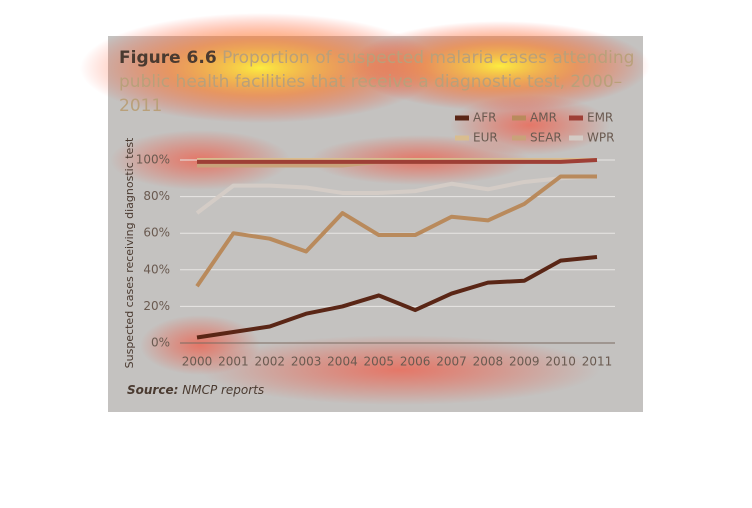 The width and height of the screenshot is (752, 508). Describe the element at coordinates (546, 138) in the screenshot. I see `legend-label: SEAR` at that location.